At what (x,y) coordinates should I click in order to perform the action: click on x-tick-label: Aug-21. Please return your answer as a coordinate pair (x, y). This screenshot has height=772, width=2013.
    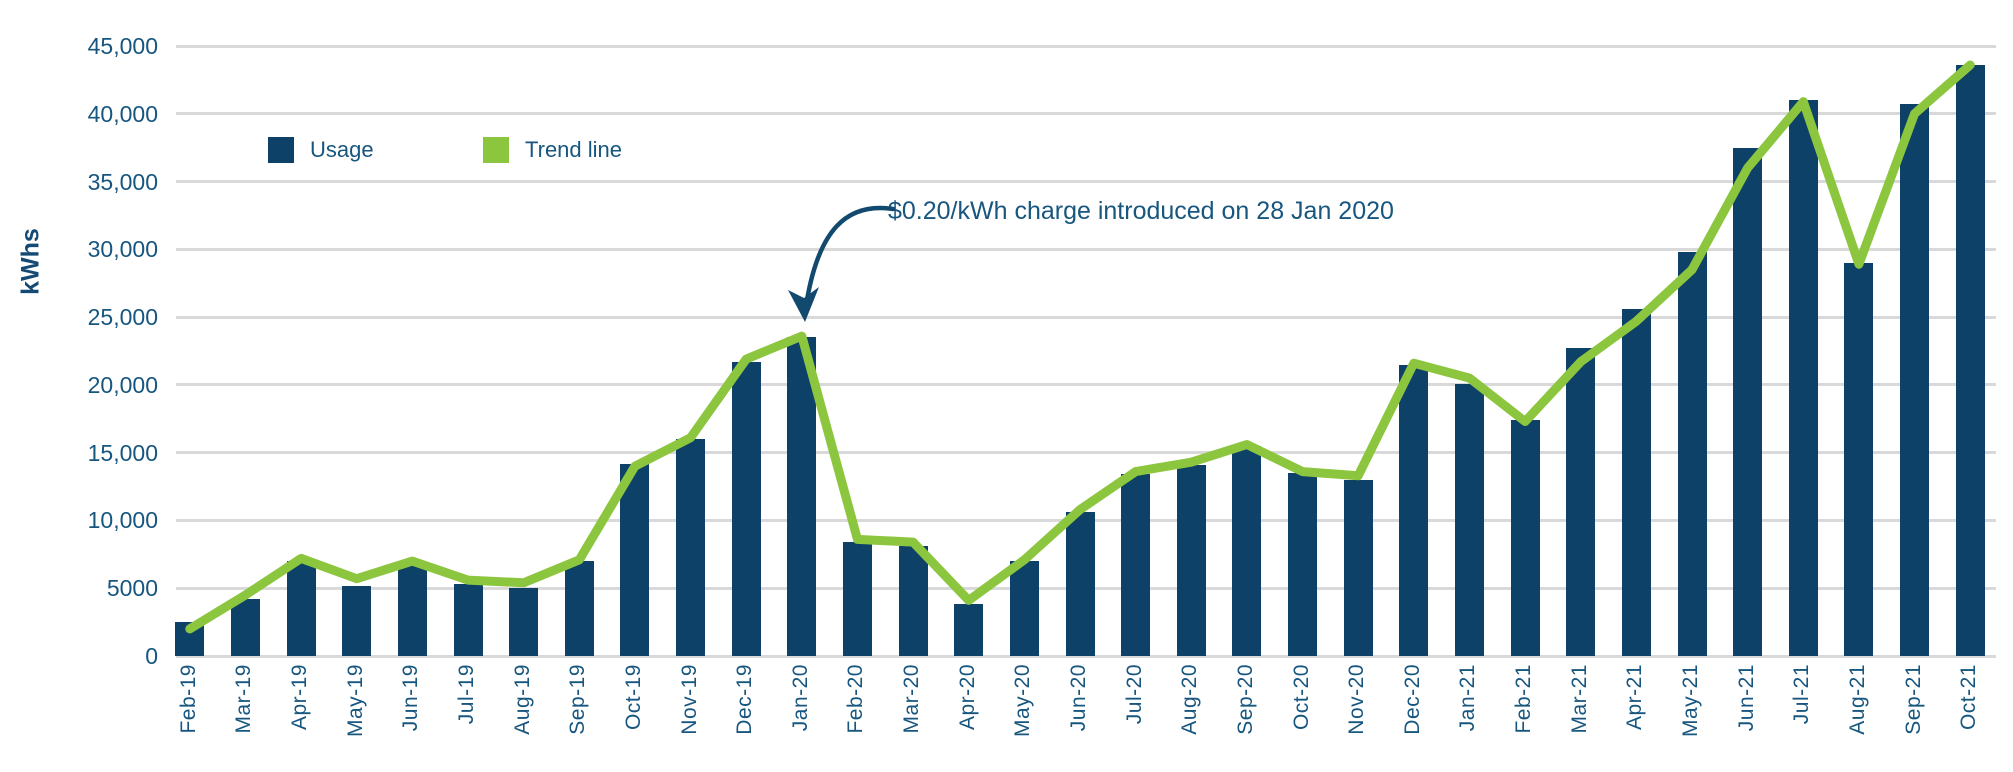
    Looking at the image, I should click on (1857, 699).